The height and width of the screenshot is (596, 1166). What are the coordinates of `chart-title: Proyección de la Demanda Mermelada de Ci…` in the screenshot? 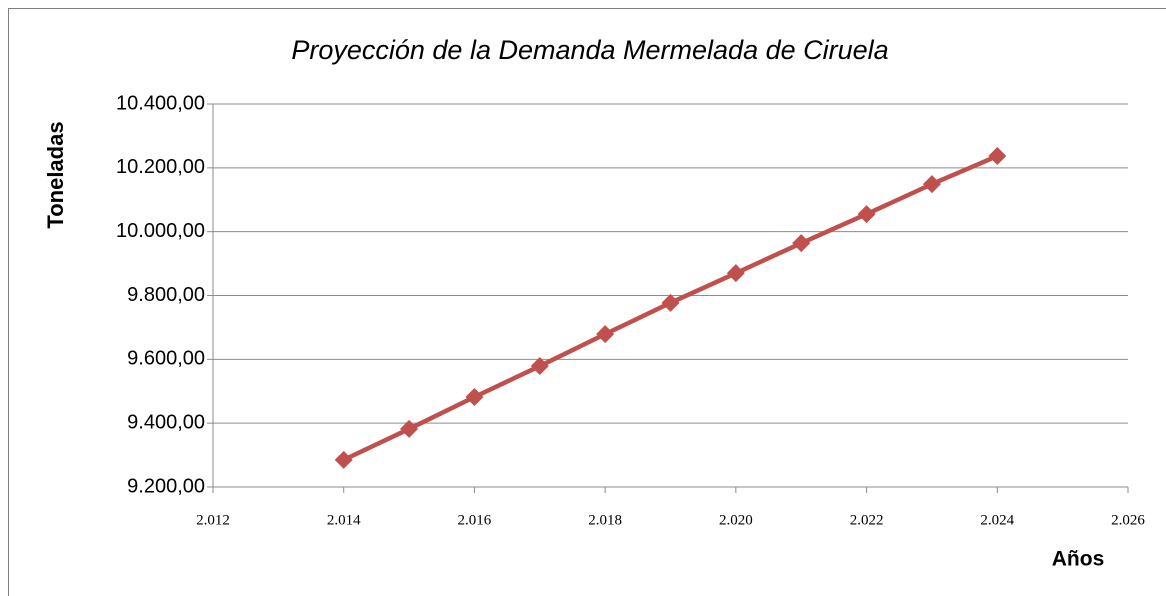 It's located at (589, 50).